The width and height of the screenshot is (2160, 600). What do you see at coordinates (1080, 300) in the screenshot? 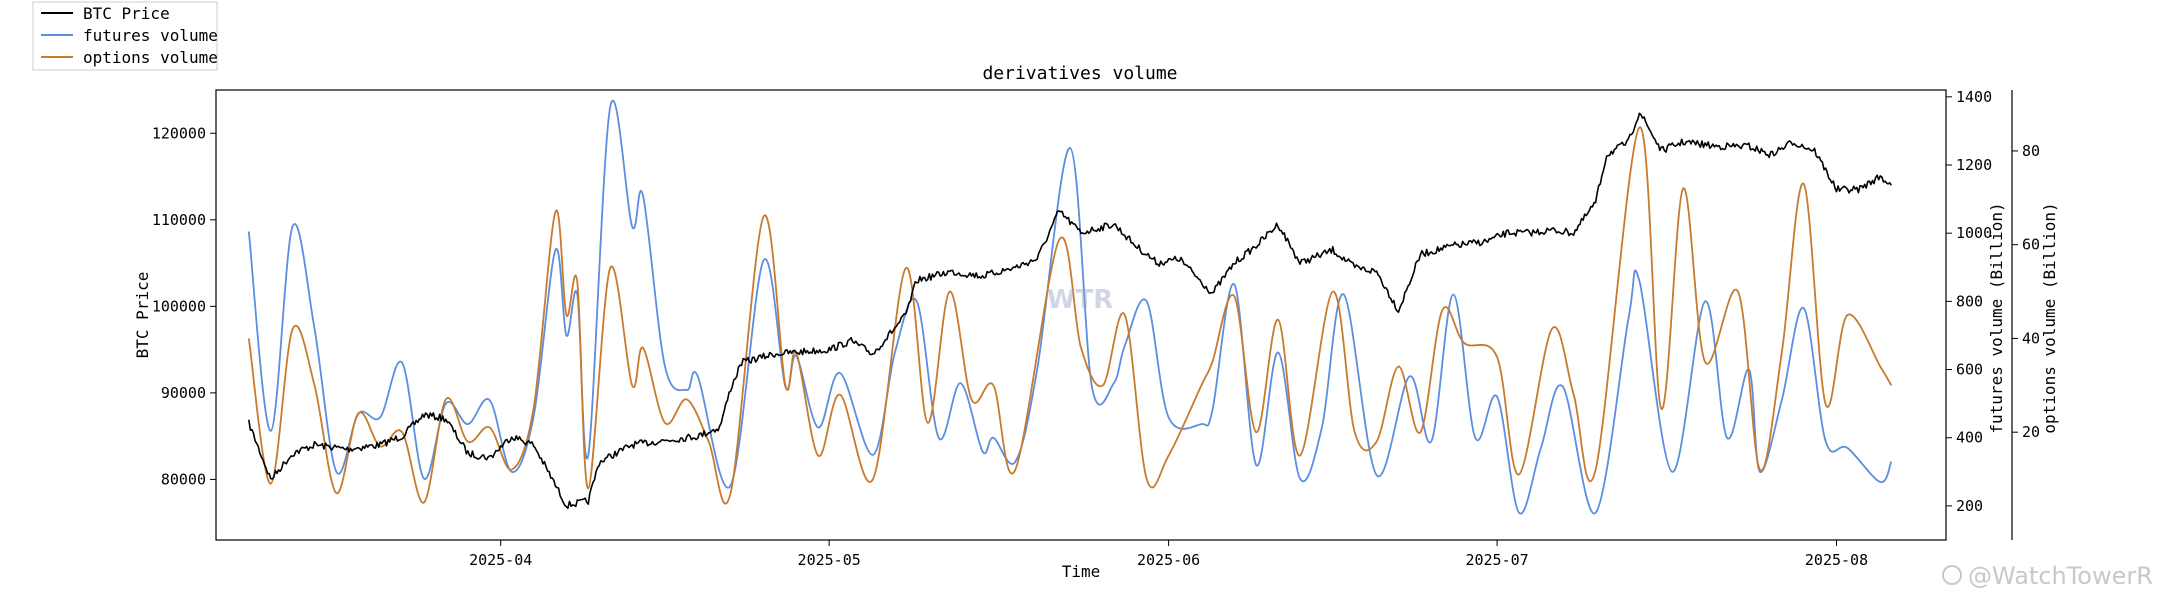
I see `center-watermark: WTR` at bounding box center [1080, 300].